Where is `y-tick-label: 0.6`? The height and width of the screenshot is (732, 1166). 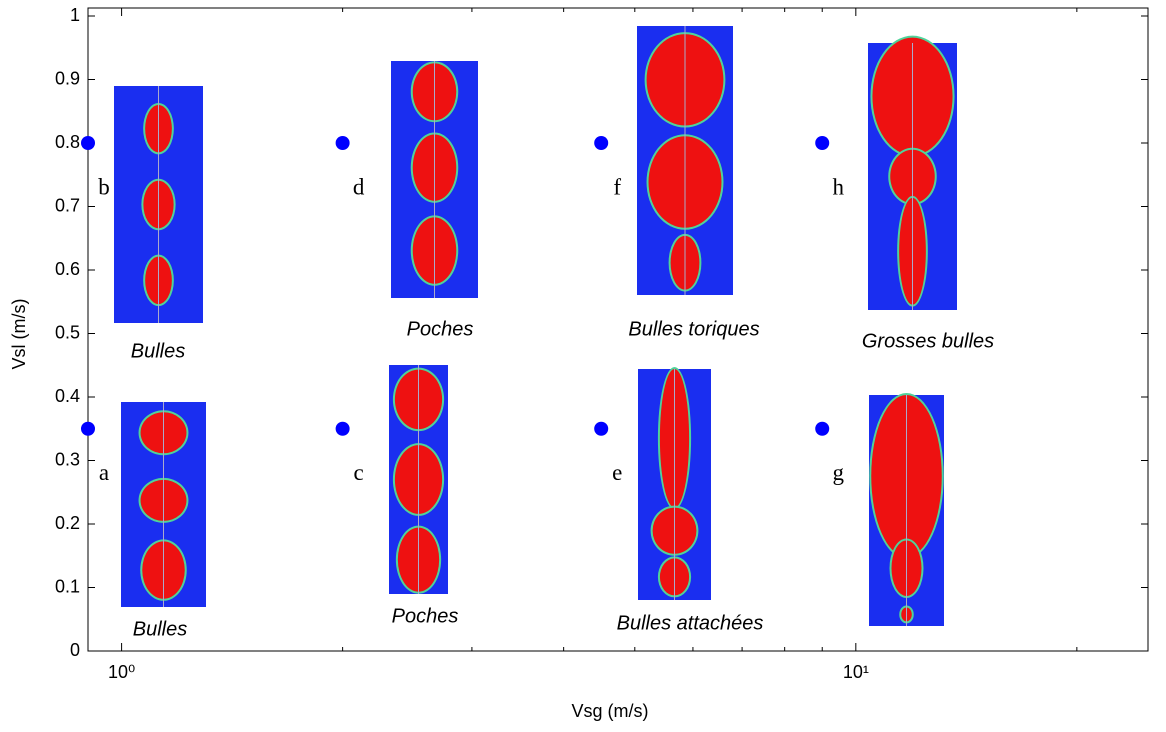
y-tick-label: 0.6 is located at coordinates (67, 269).